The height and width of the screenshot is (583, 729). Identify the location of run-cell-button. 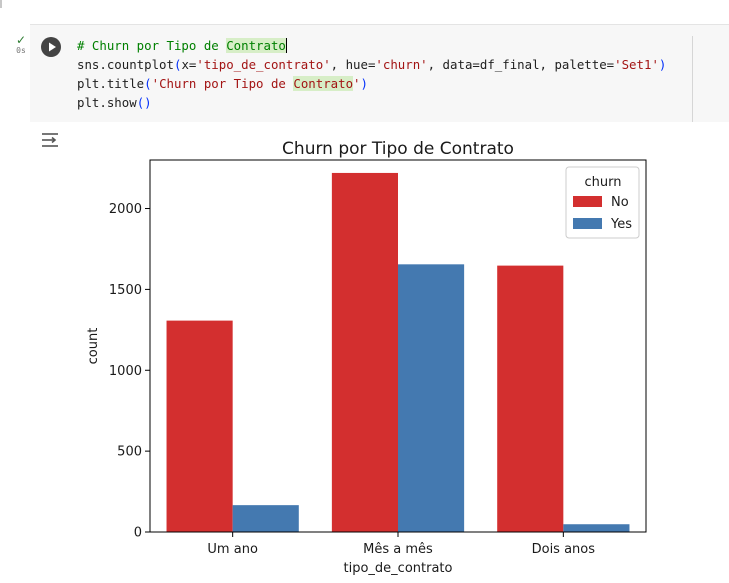
(51, 47).